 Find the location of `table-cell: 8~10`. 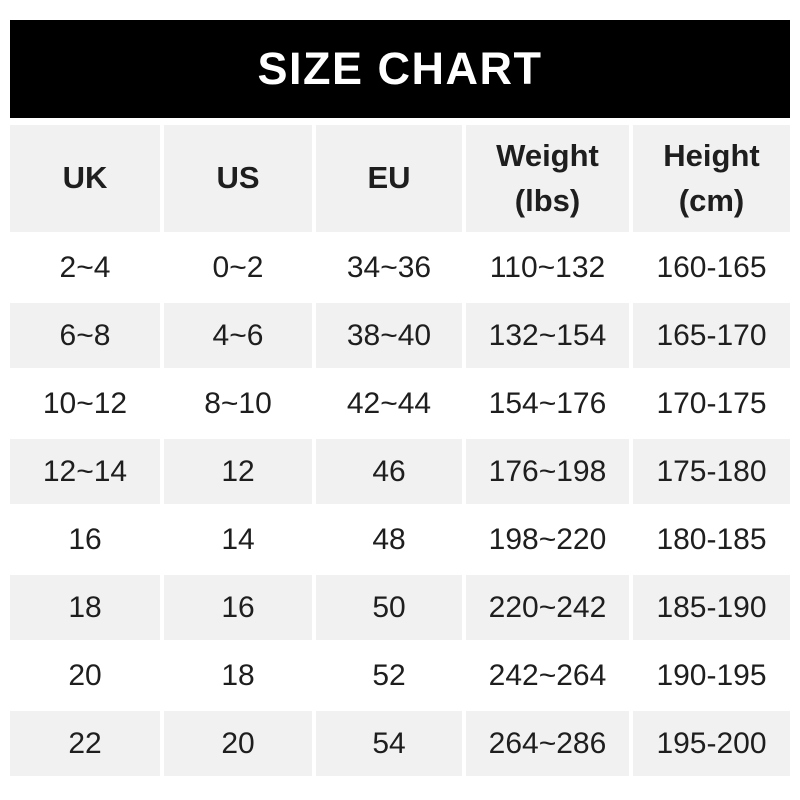

table-cell: 8~10 is located at coordinates (238, 403).